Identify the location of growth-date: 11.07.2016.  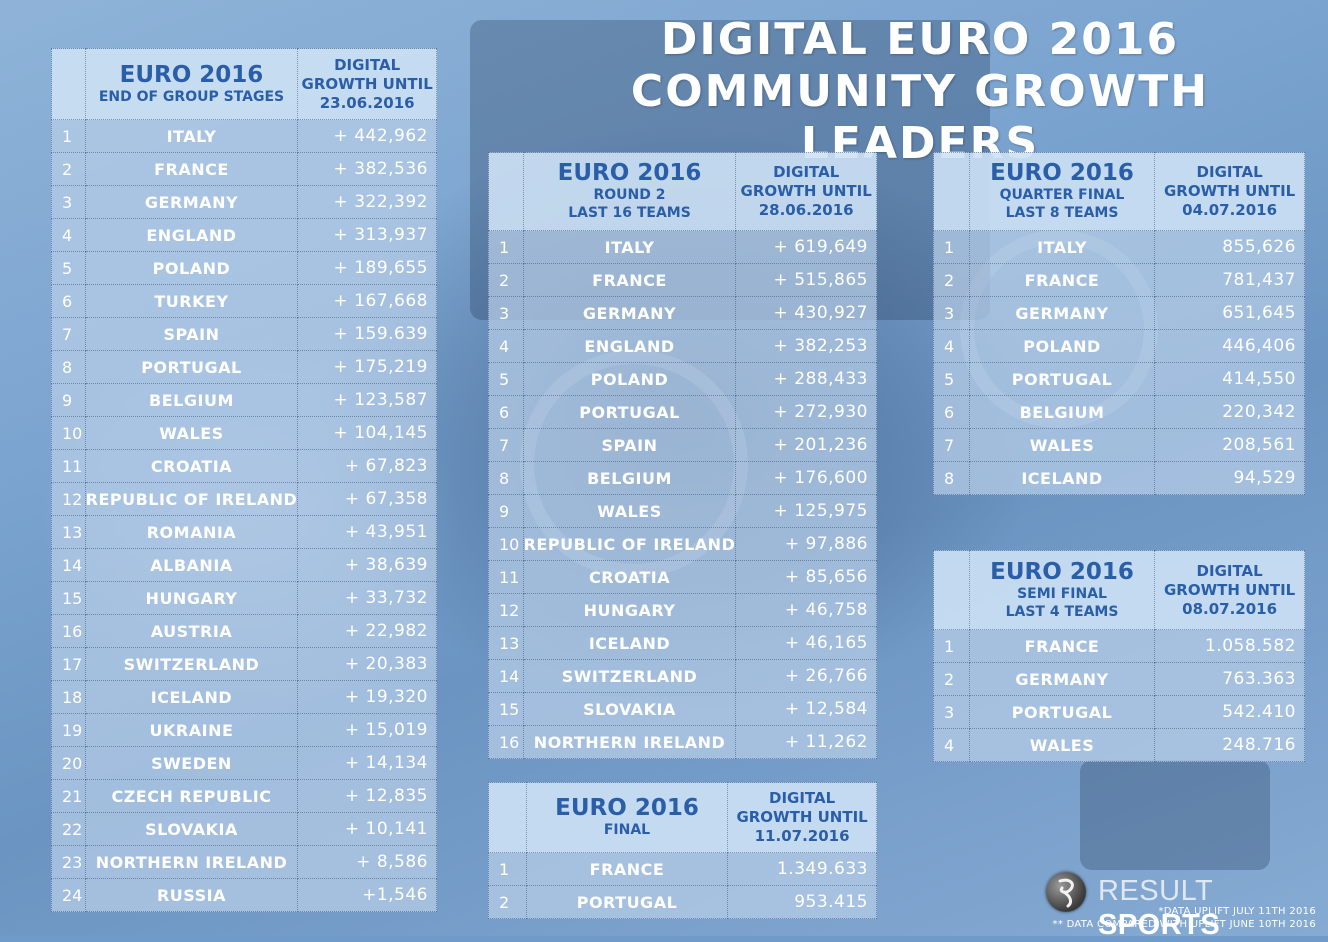
(802, 836).